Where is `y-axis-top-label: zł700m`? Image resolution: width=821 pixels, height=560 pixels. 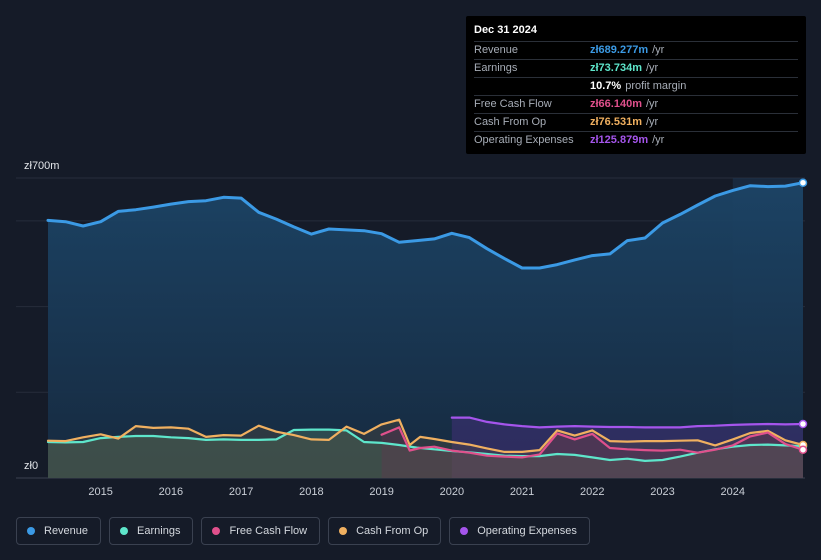
y-axis-top-label: zł700m is located at coordinates (42, 166).